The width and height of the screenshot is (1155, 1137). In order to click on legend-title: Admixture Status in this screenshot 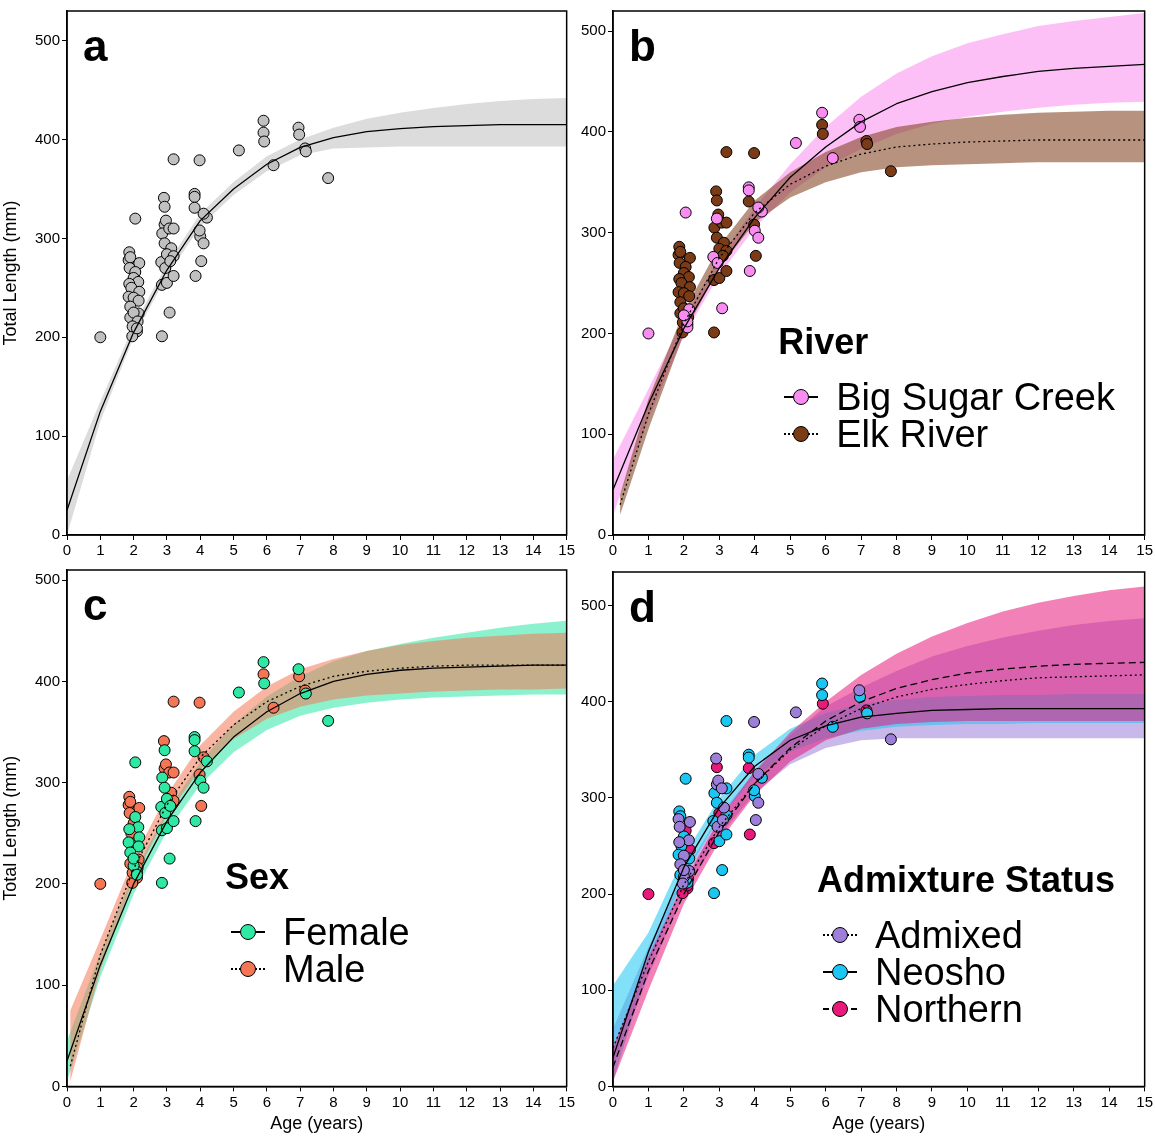, I will do `click(965, 879)`.